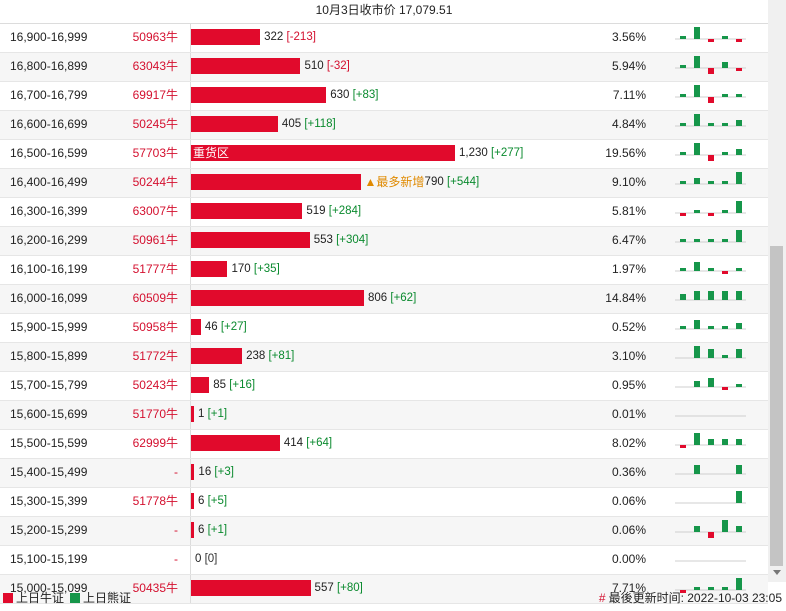  What do you see at coordinates (217, 414) in the screenshot?
I see `value-change: [+1]` at bounding box center [217, 414].